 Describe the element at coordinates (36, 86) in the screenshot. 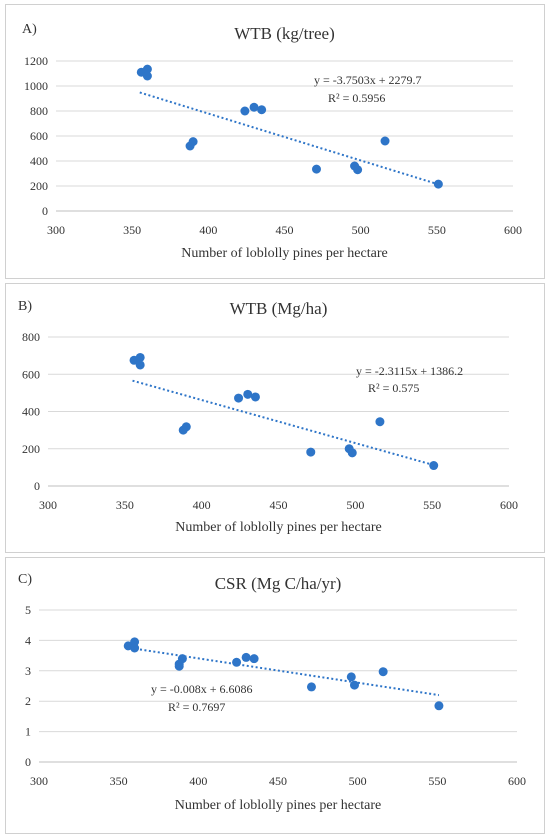

I see `y-tick-label: 1000` at that location.